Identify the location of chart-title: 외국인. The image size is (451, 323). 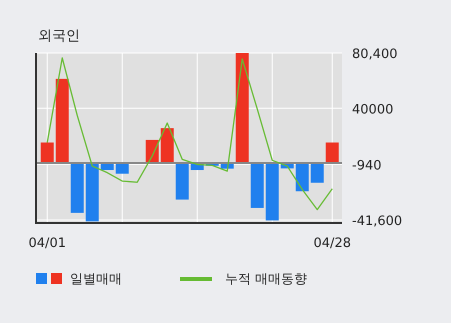
(59, 36).